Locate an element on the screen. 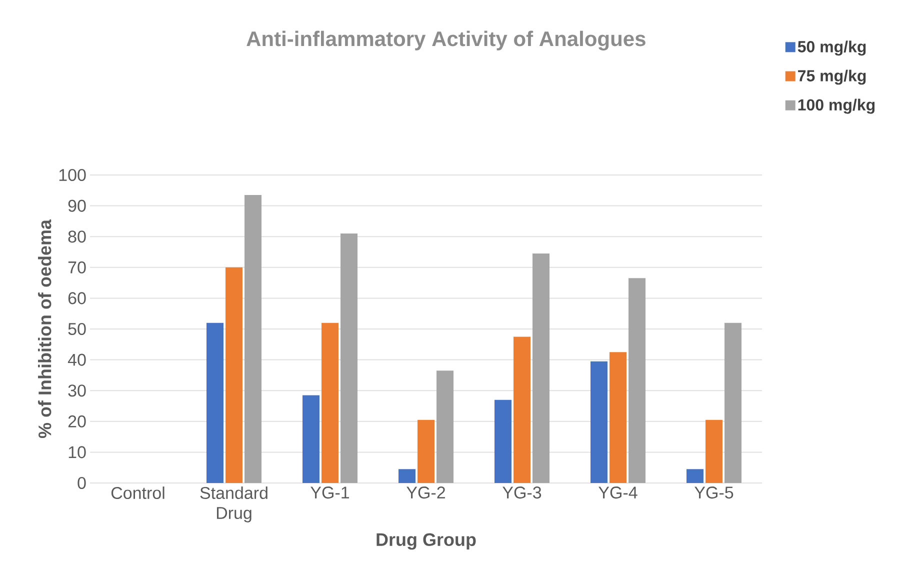  x-tick-label: YG-2 is located at coordinates (425, 492).